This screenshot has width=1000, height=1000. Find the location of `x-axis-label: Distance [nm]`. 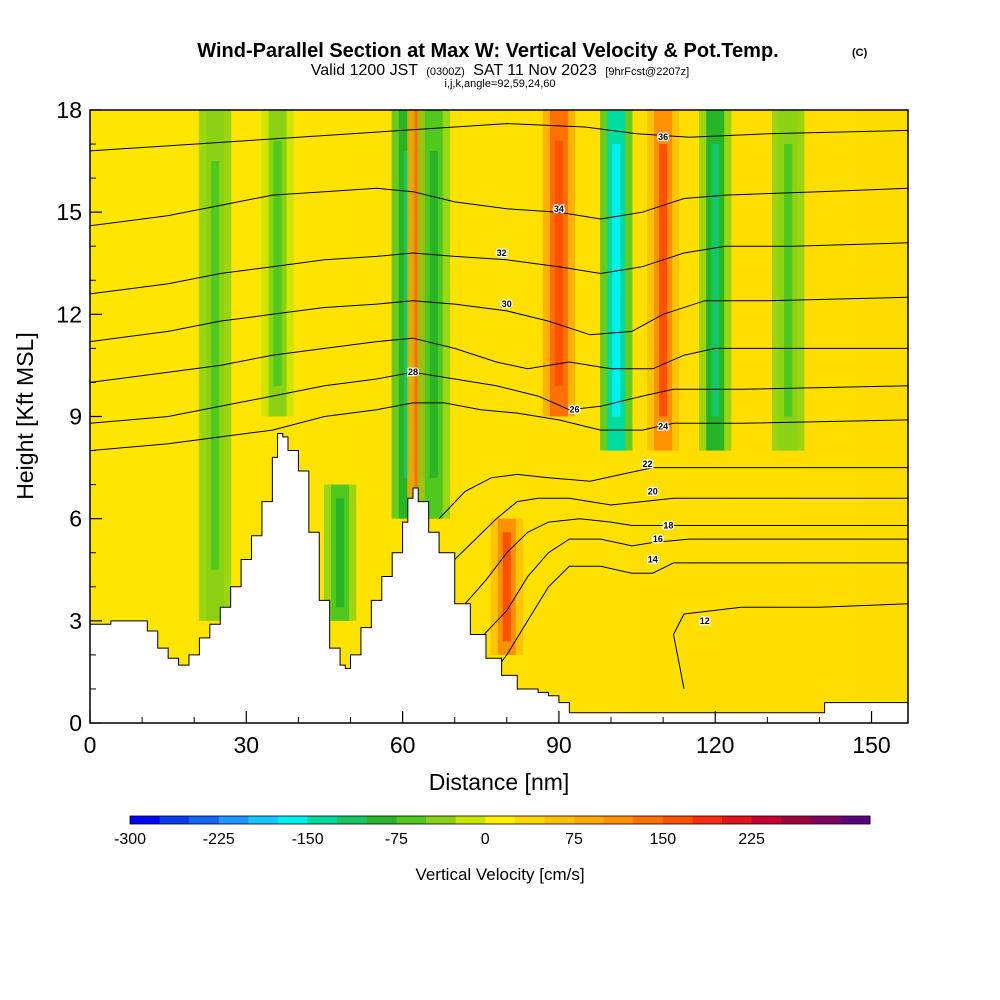

x-axis-label: Distance [nm] is located at coordinates (499, 782).